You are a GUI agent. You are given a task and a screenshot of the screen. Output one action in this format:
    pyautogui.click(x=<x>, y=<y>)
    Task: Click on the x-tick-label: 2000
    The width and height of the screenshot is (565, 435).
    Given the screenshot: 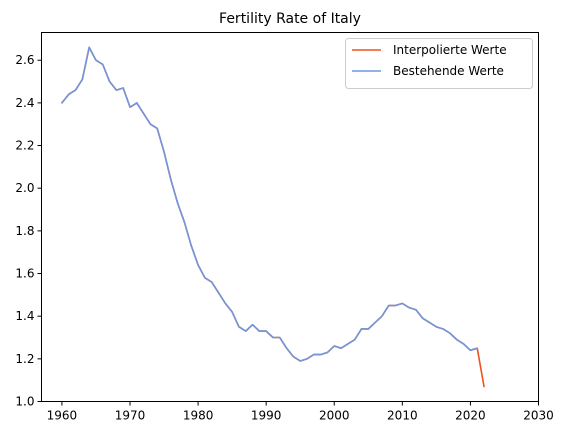 What is the action you would take?
    pyautogui.click(x=334, y=416)
    